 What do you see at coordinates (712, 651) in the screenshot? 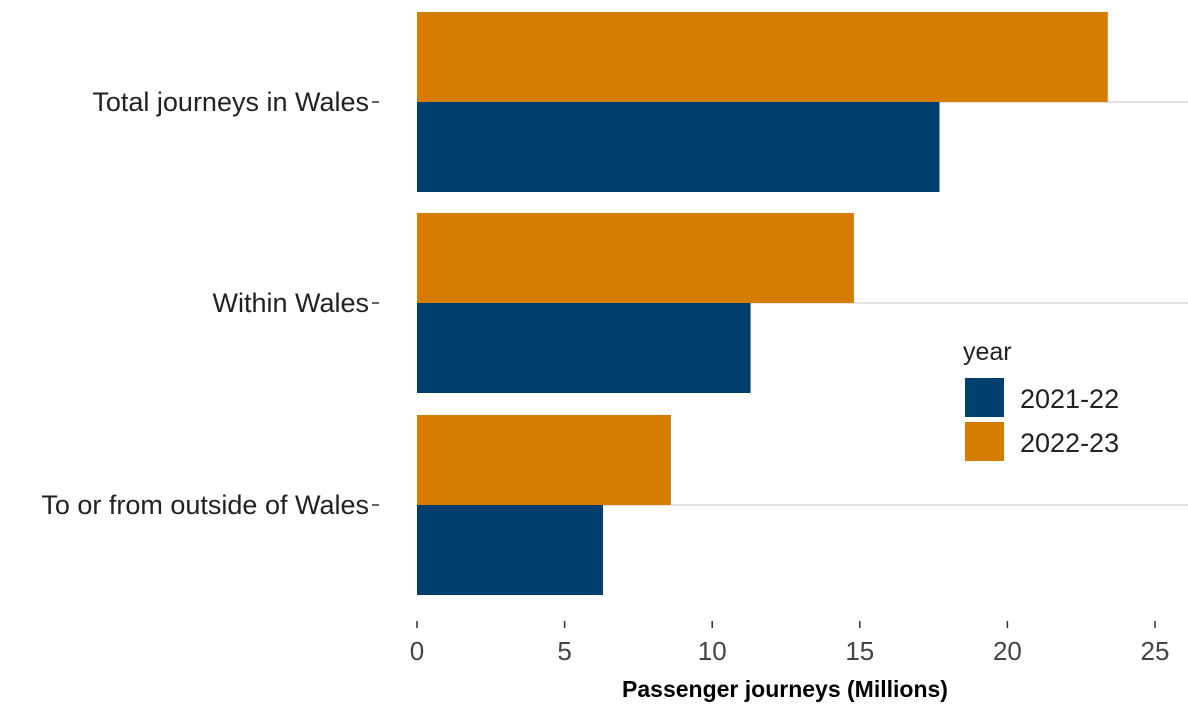
I see `x-tick-label-10: 10` at bounding box center [712, 651].